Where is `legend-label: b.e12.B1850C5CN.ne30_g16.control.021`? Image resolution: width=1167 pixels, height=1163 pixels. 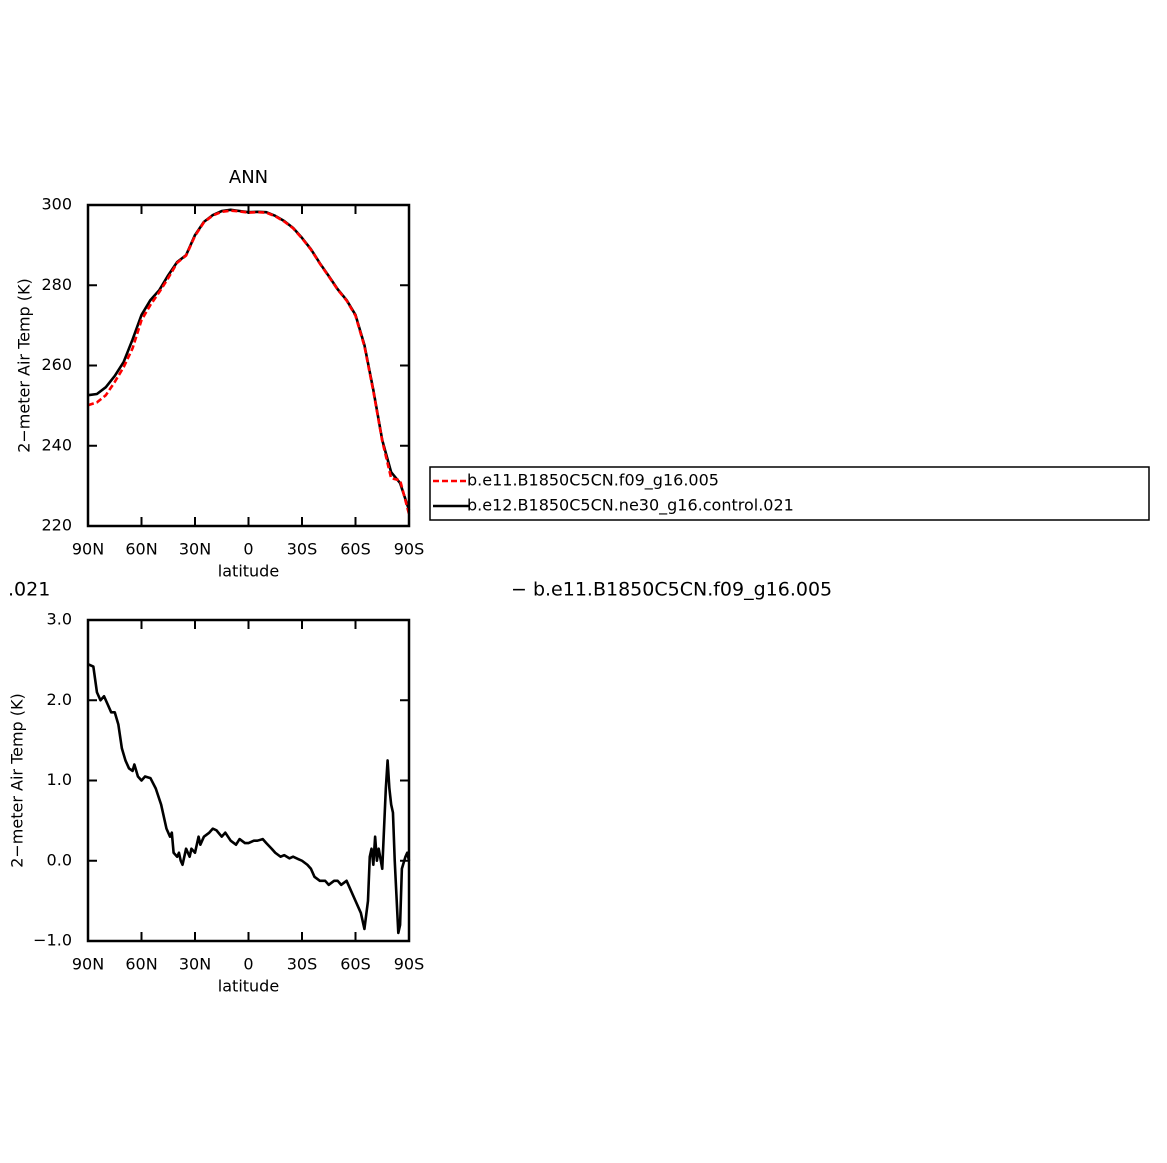
legend-label: b.e12.B1850C5CN.ne30_g16.control.021 is located at coordinates (630, 506).